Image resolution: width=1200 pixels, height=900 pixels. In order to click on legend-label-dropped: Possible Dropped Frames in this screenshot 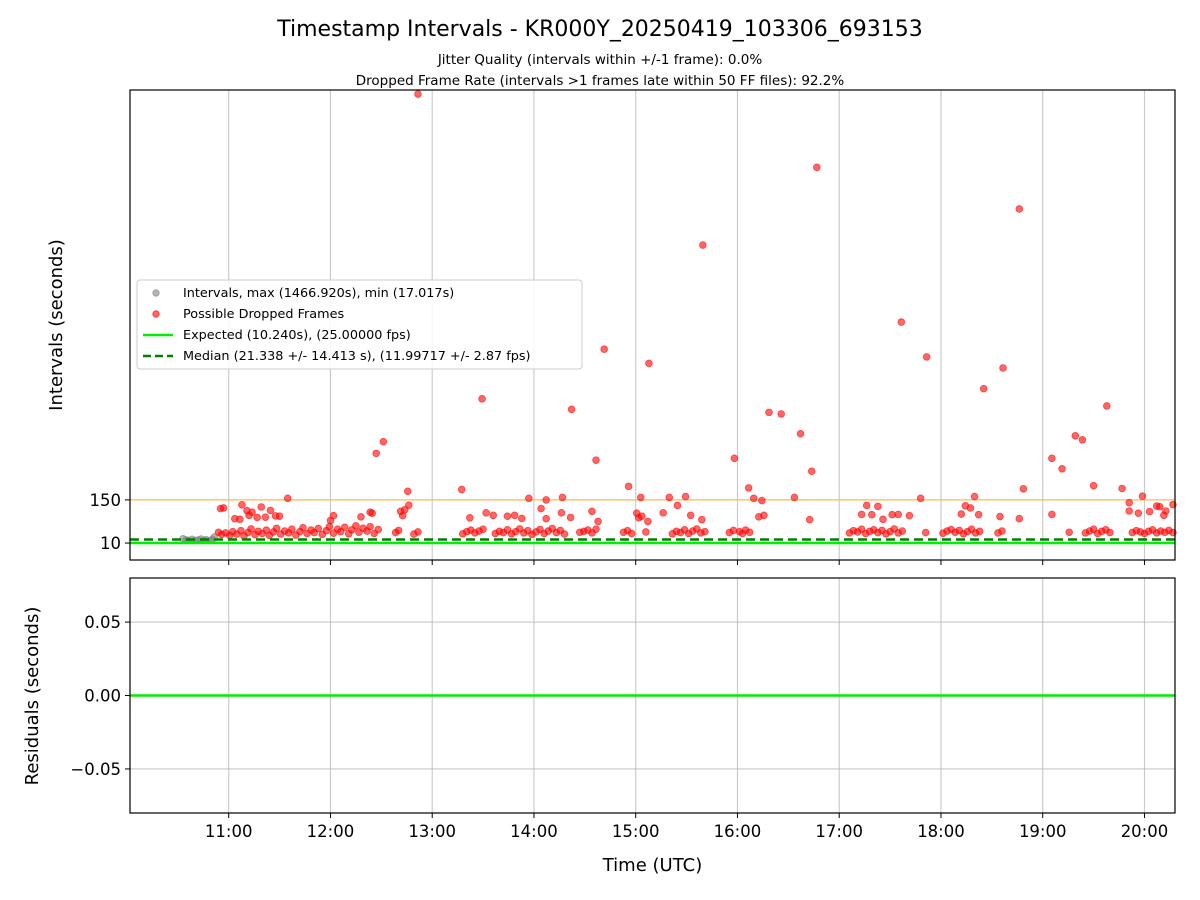, I will do `click(263, 314)`.